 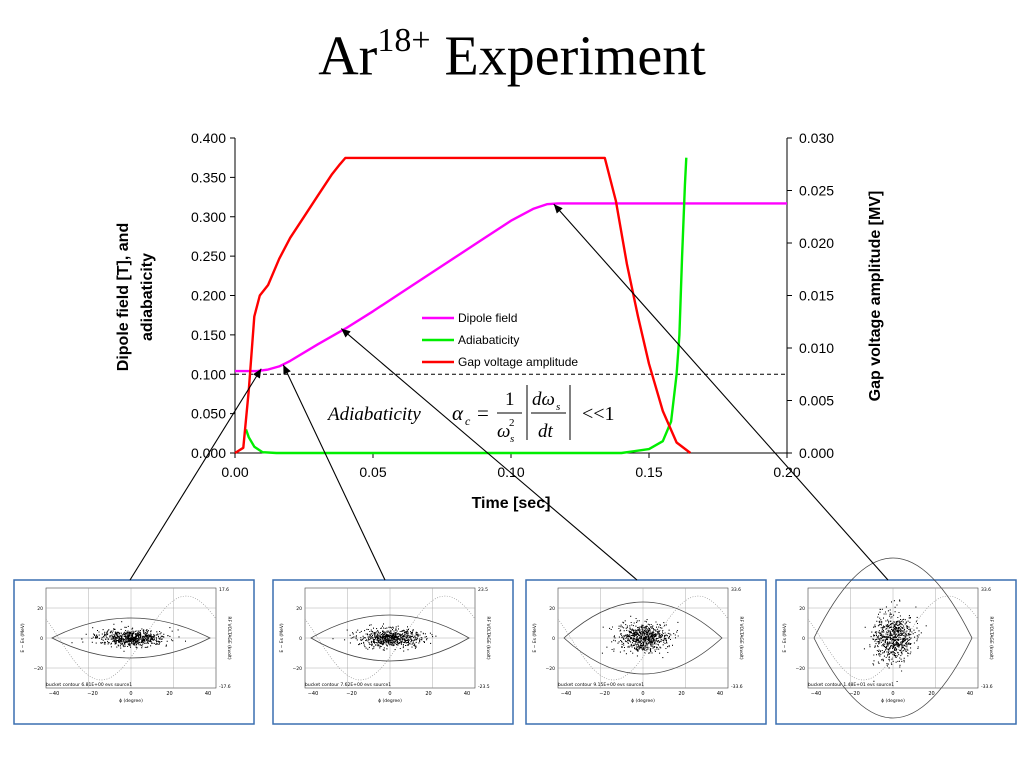 I want to click on equation-alpha: α, so click(x=458, y=413).